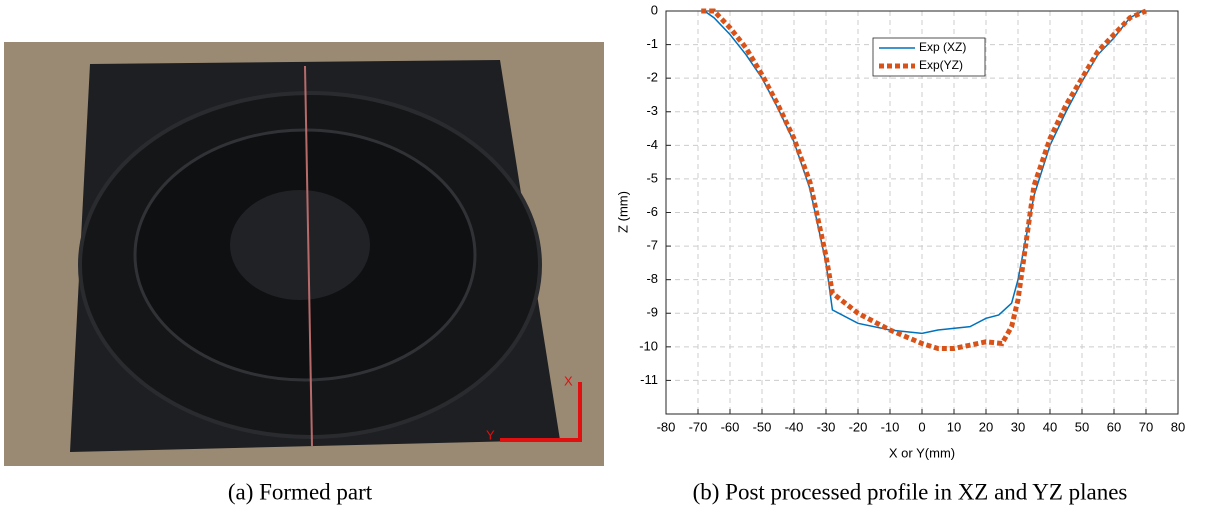  Describe the element at coordinates (654, 9) in the screenshot. I see `y-tick-label: 0` at that location.